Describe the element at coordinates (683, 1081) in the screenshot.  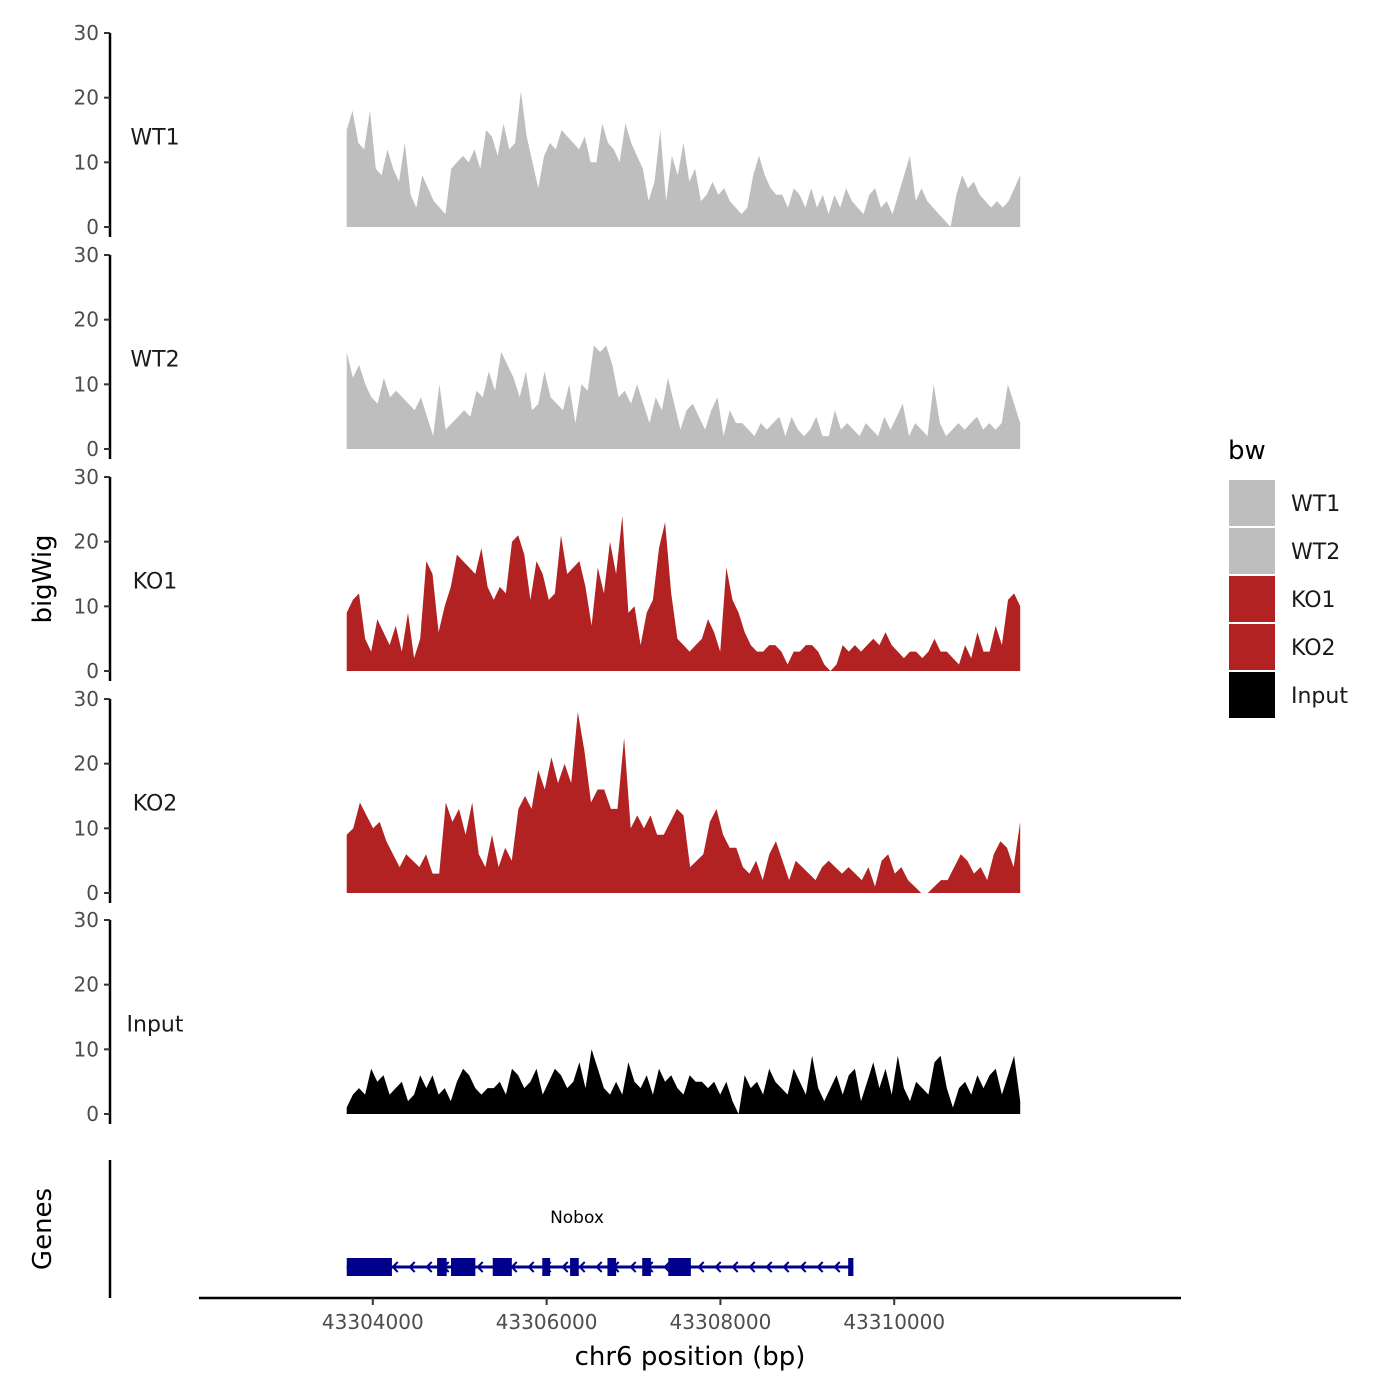
I see `area-input` at that location.